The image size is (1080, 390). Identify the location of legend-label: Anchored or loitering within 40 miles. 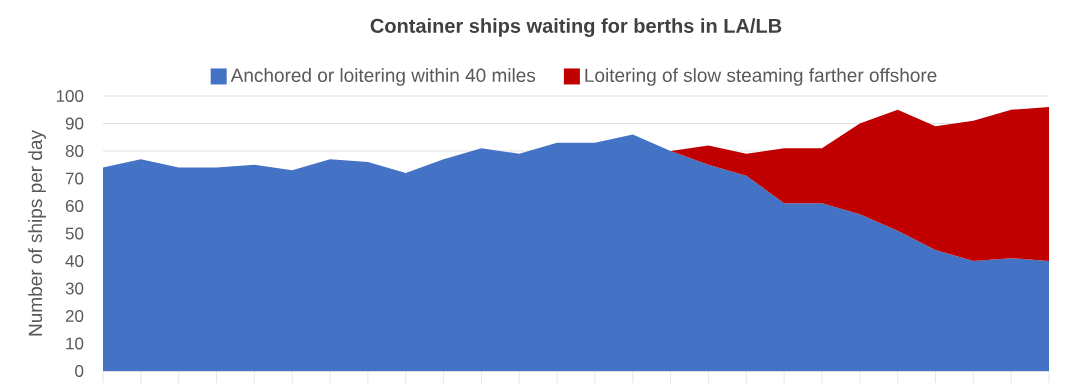
(383, 77).